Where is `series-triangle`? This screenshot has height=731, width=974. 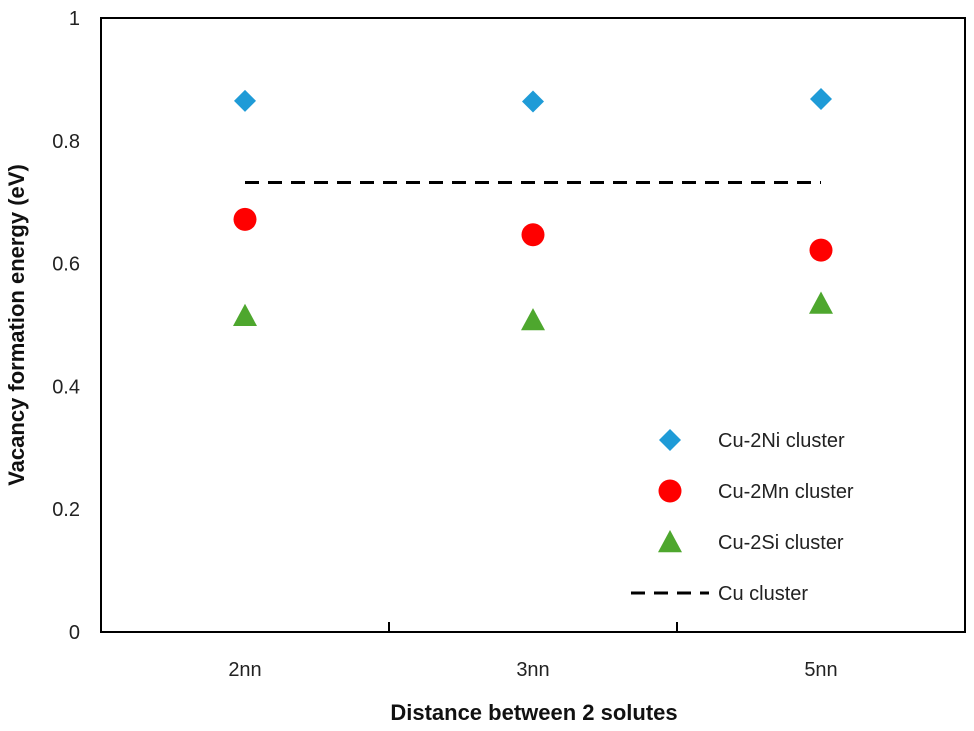
series-triangle is located at coordinates (533, 311).